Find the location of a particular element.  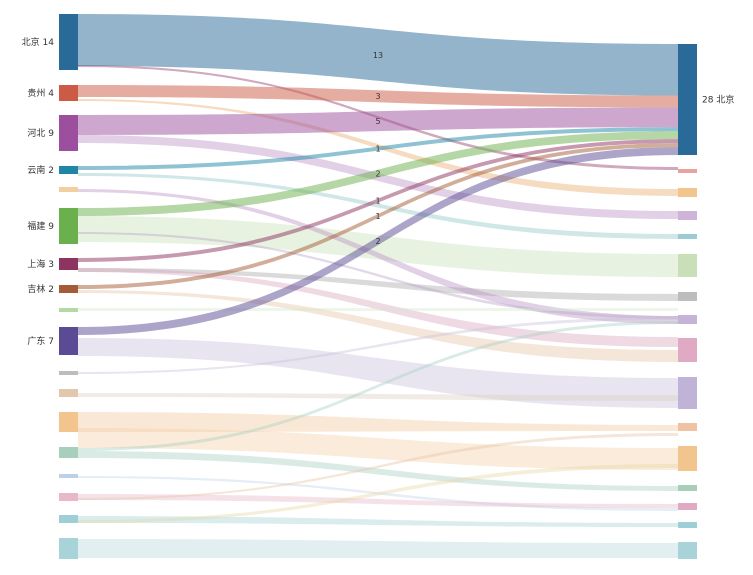

source-node-label: 吉林 2 is located at coordinates (40, 289).